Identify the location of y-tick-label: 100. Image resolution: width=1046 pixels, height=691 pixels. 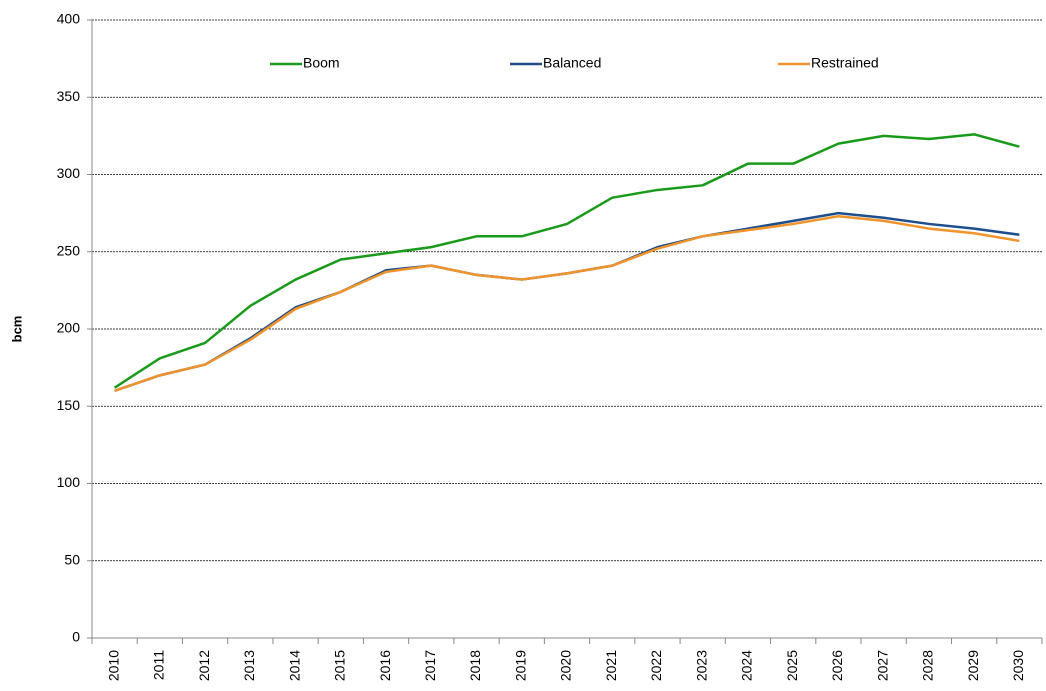
(69, 482).